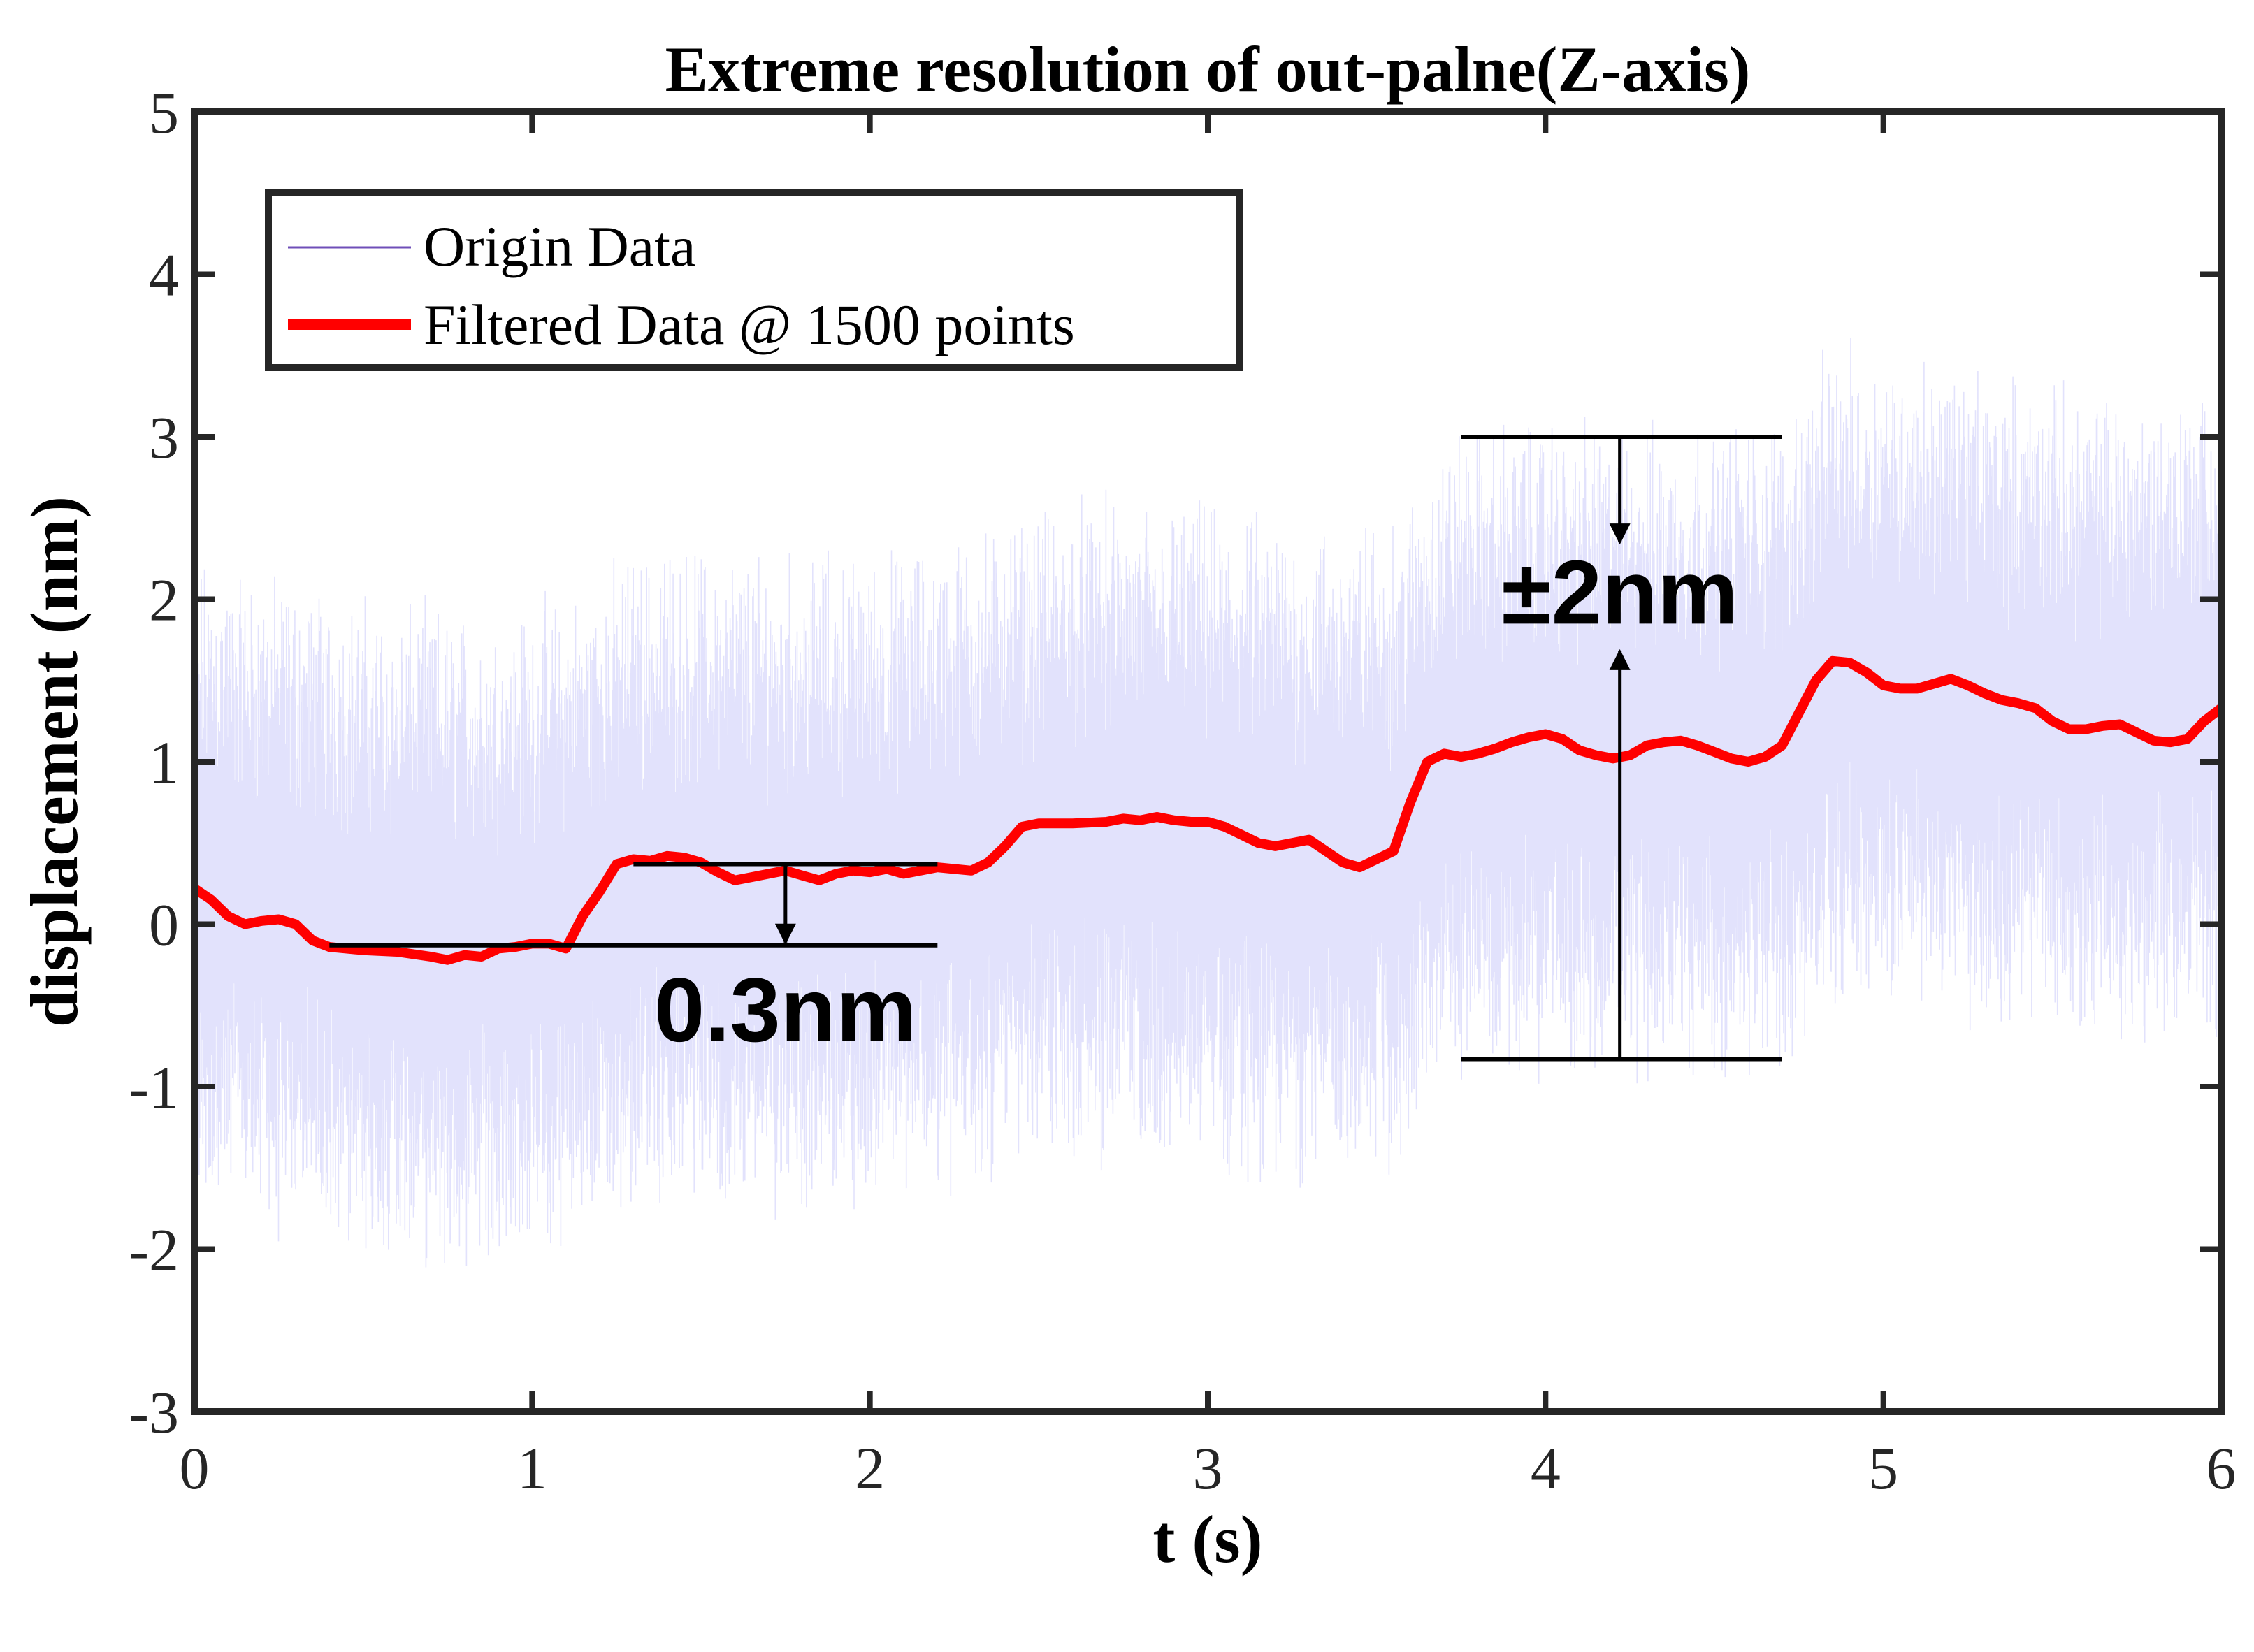 Image resolution: width=2254 pixels, height=1652 pixels. Describe the element at coordinates (164, 762) in the screenshot. I see `y-tick-label: 1` at that location.